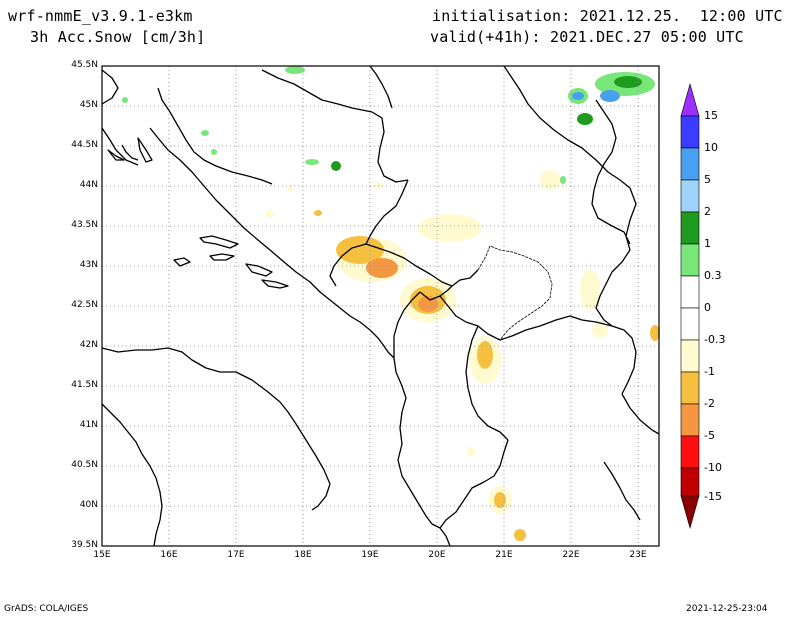 The height and width of the screenshot is (618, 800). Describe the element at coordinates (690, 512) in the screenshot. I see `colorbar-bottom-arrow` at that location.